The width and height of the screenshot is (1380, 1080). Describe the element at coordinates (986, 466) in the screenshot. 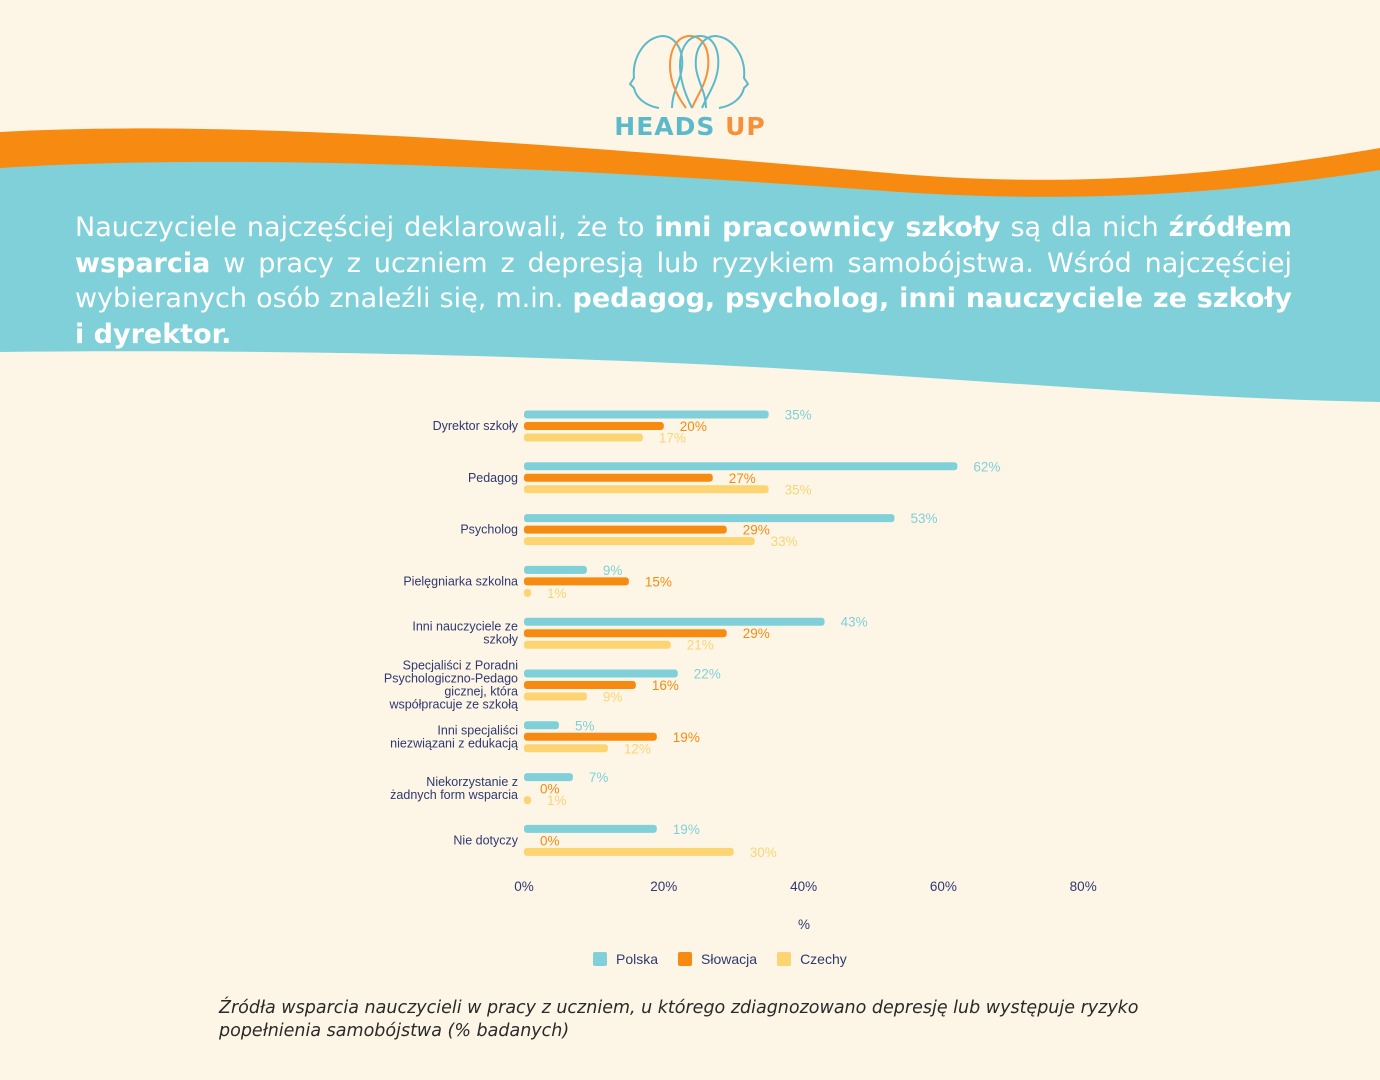

I see `bar-value-label: 62%` at that location.